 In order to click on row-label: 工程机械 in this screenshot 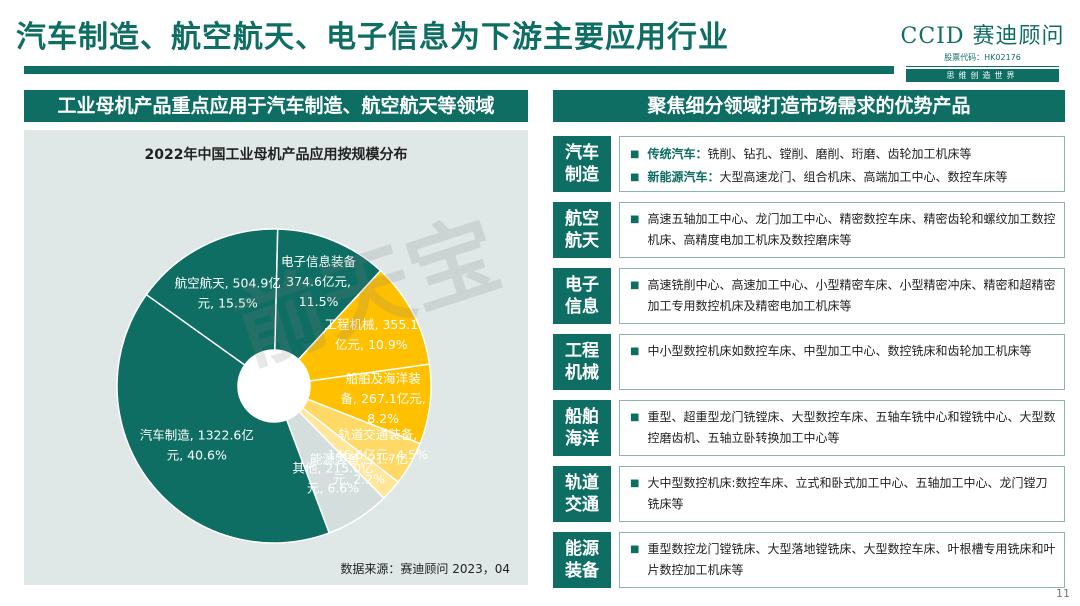, I will do `click(582, 362)`.